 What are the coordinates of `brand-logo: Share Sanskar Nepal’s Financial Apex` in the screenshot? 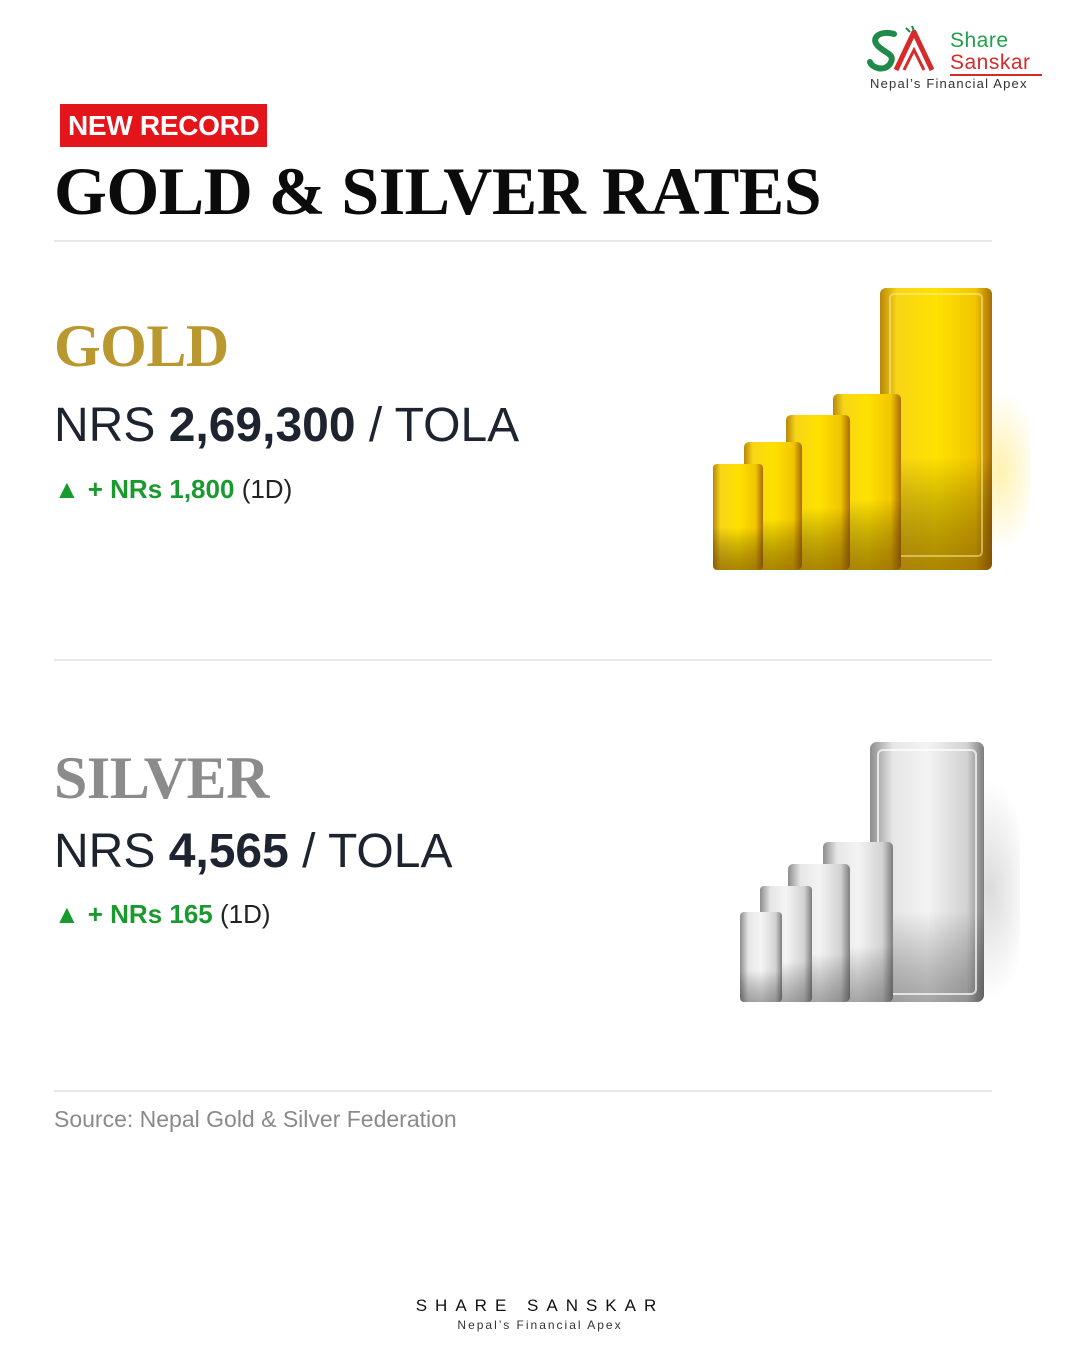 It's located at (961, 59).